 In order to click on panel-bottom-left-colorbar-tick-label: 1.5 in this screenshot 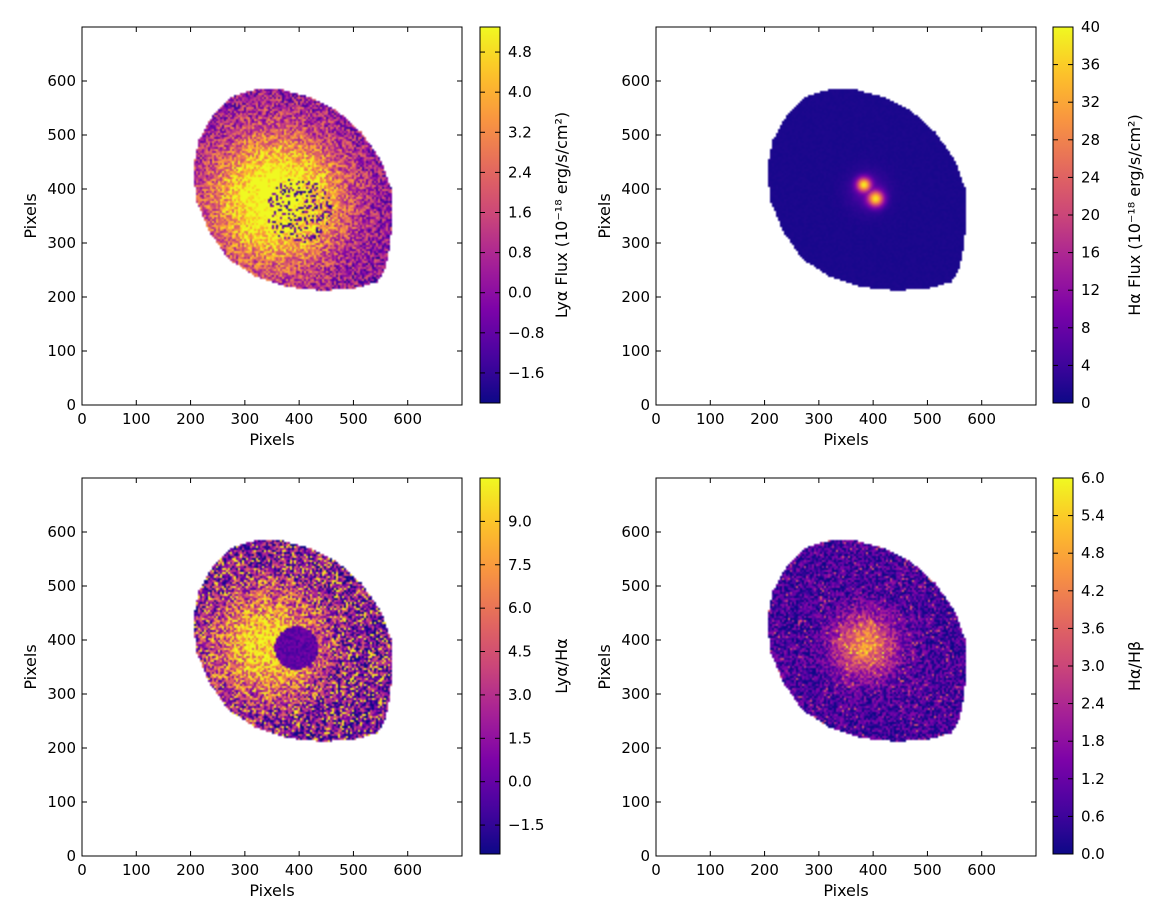, I will do `click(520, 738)`.